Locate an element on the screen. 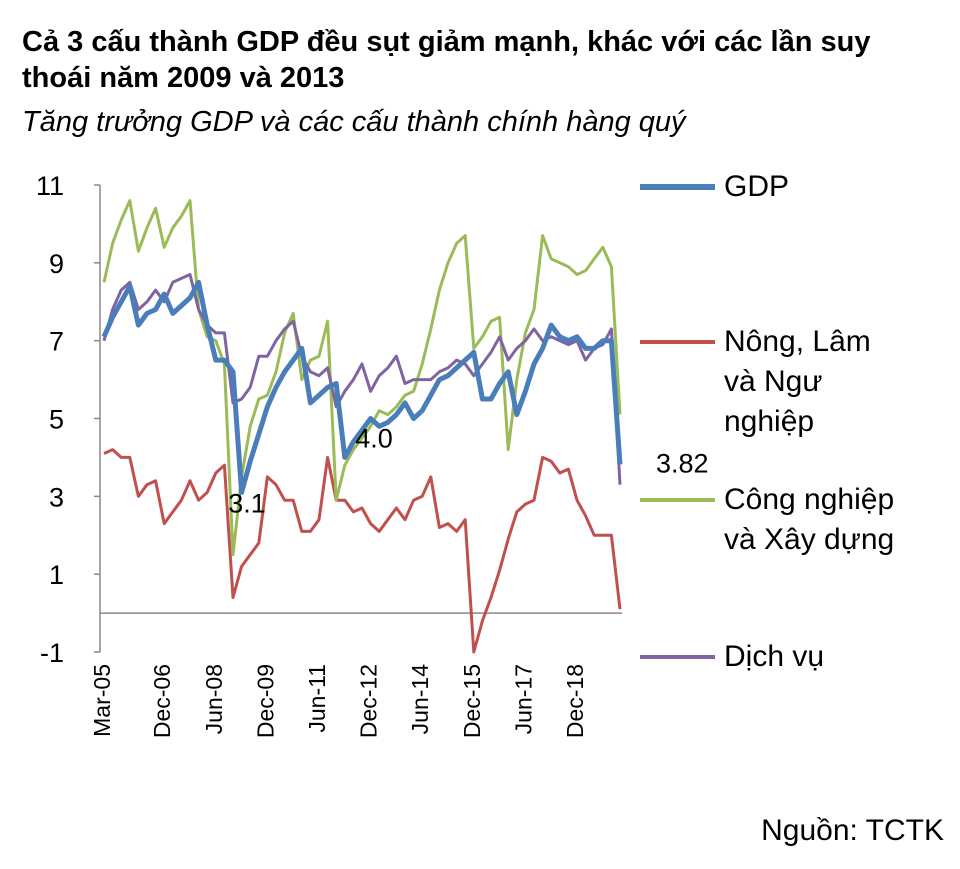  x-tick-label: Jun-14 is located at coordinates (420, 699).